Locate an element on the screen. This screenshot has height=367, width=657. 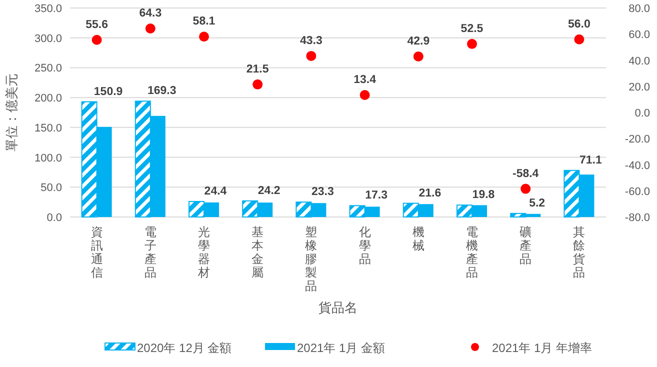
data-label: 21.6 is located at coordinates (430, 193).